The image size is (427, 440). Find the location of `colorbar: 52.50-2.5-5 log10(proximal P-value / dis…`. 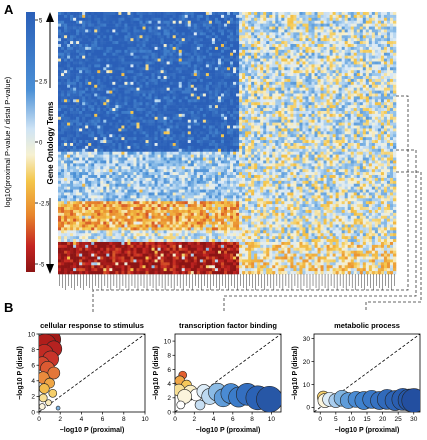

colorbar: 52.50-2.5-5 log10(proximal P-value / dis… is located at coordinates (26, 142).